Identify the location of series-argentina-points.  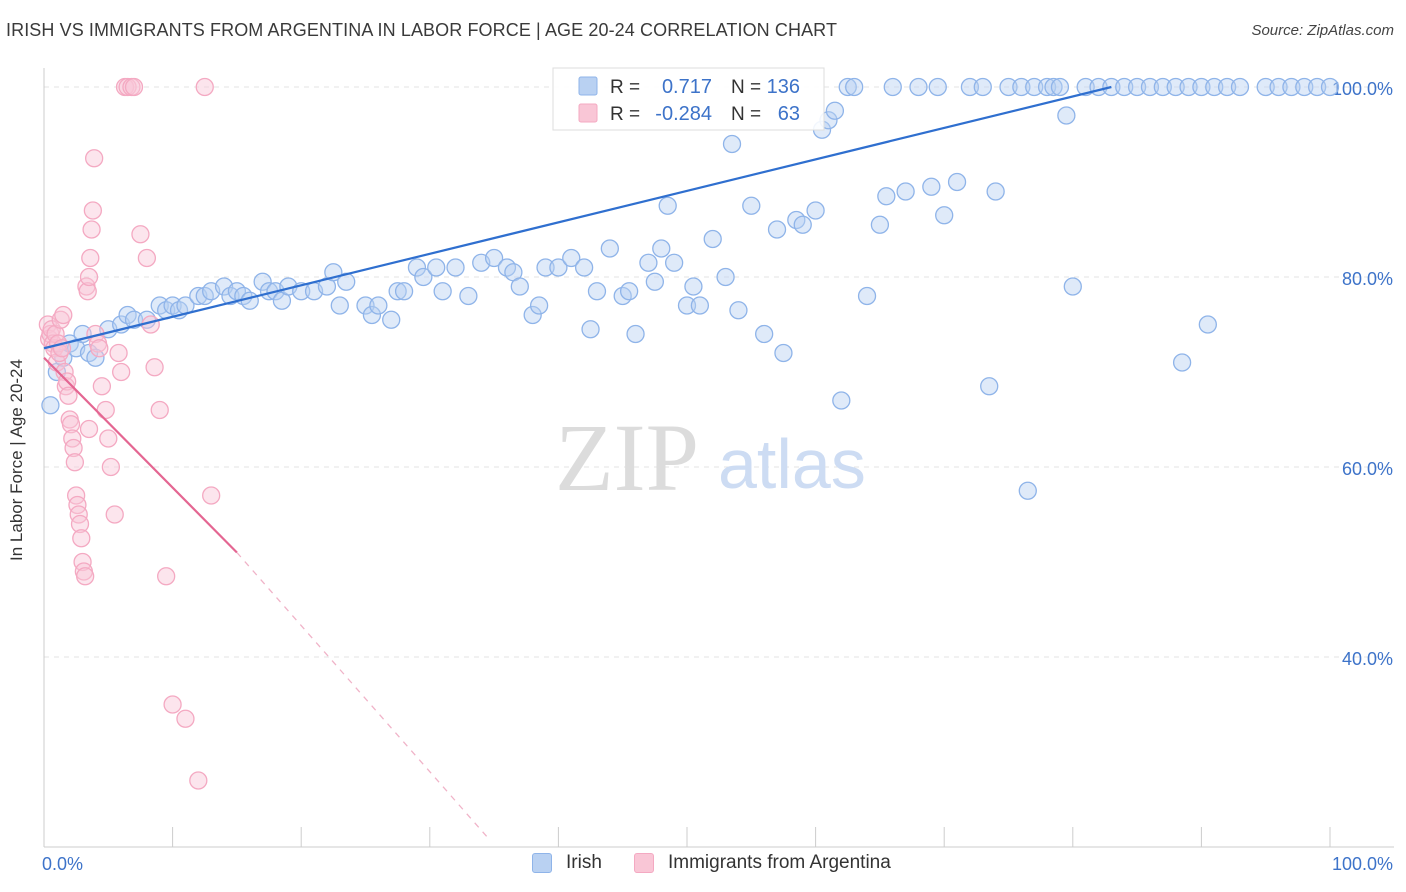
(129, 433).